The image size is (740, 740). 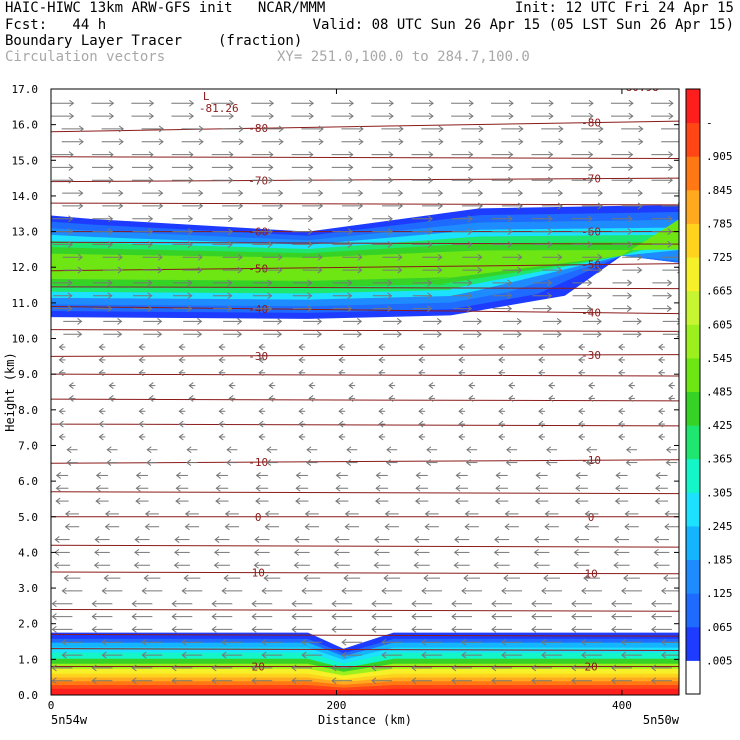 I want to click on y-tick-label: 3.0, so click(x=28, y=588).